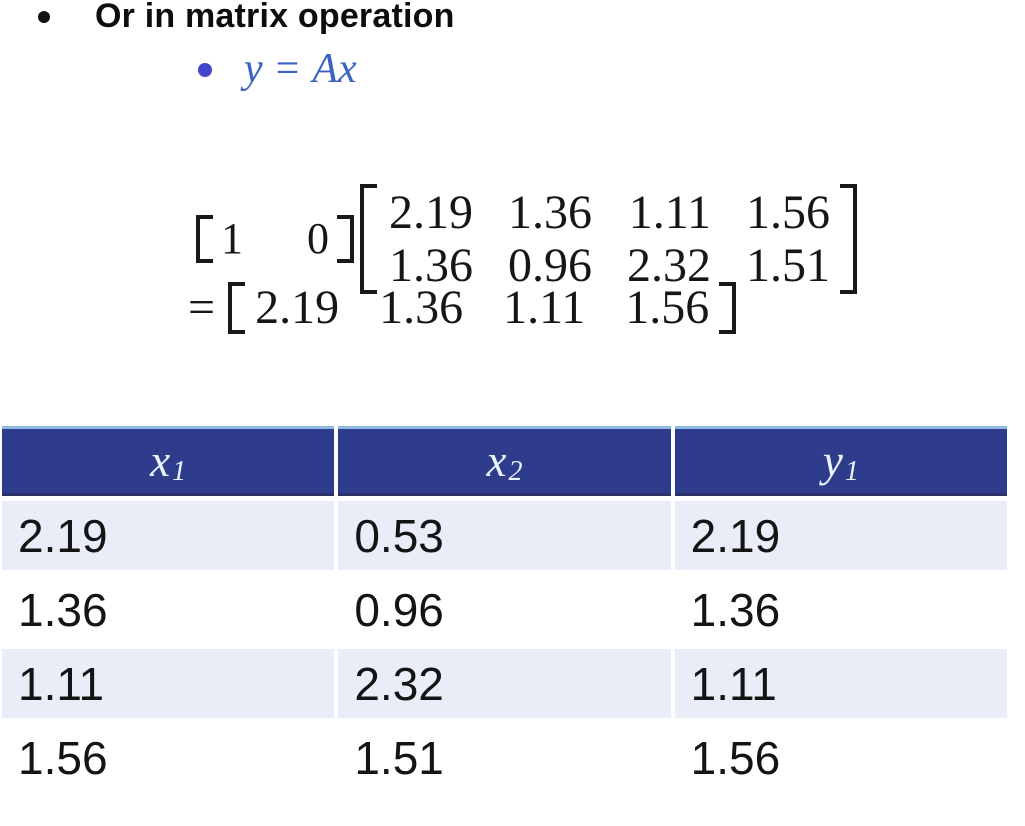 The width and height of the screenshot is (1025, 826). I want to click on header-subscript: 2, so click(515, 471).